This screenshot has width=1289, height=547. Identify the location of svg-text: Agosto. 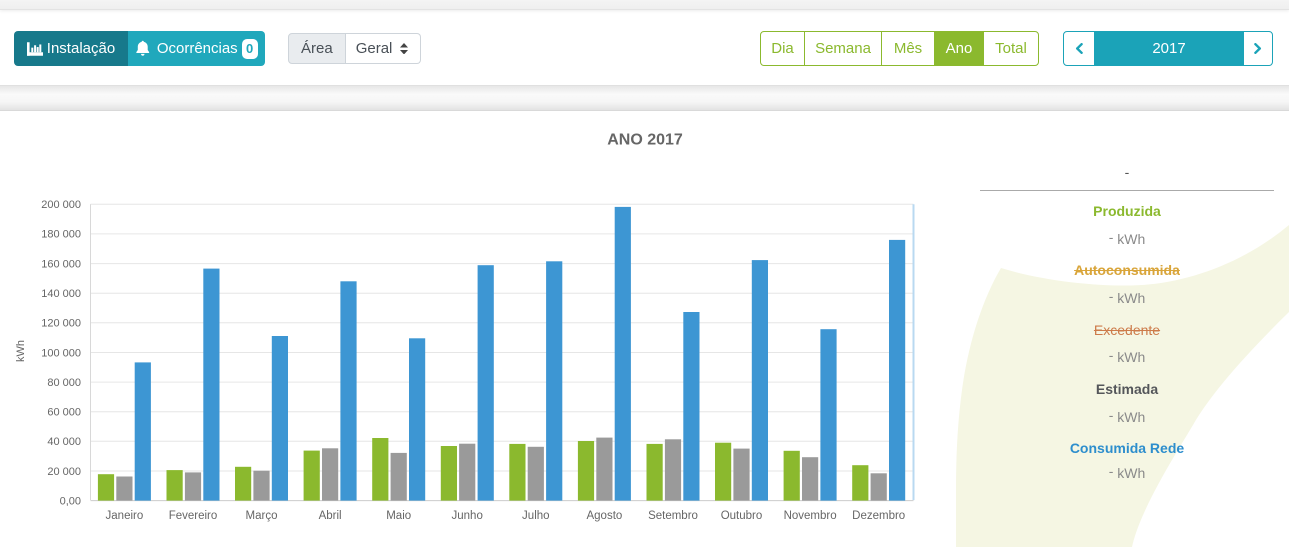
(604, 516).